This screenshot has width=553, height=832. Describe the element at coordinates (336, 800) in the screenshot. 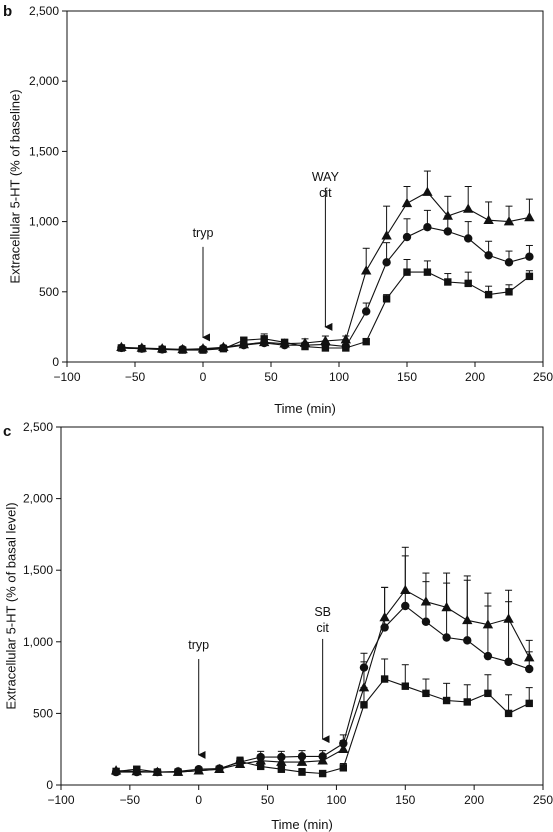

I see `x-tick-label: 100` at that location.